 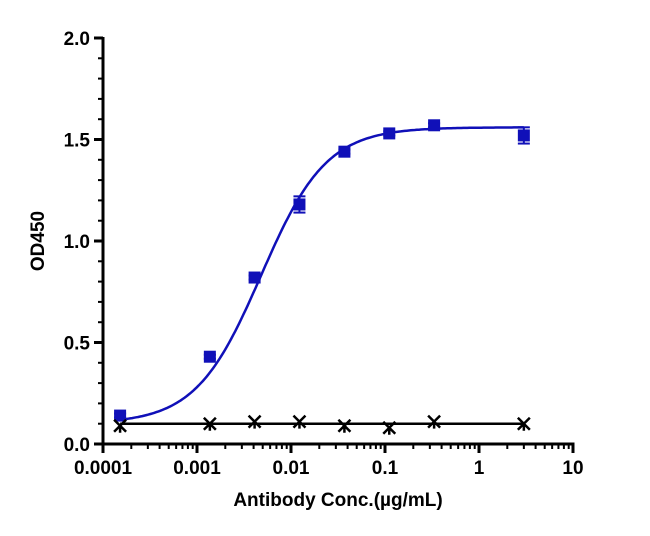 What do you see at coordinates (197, 468) in the screenshot?
I see `x-tick-label: 0.001` at bounding box center [197, 468].